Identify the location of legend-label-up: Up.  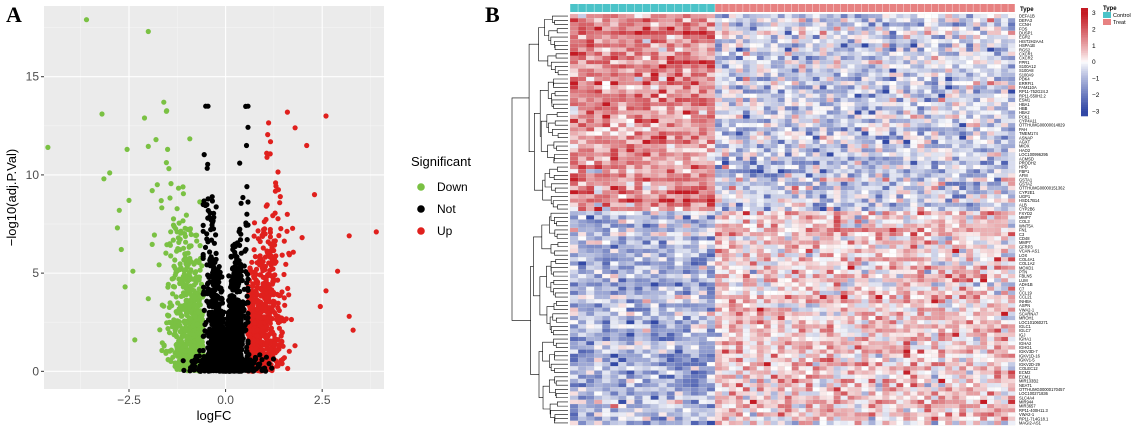
(445, 231).